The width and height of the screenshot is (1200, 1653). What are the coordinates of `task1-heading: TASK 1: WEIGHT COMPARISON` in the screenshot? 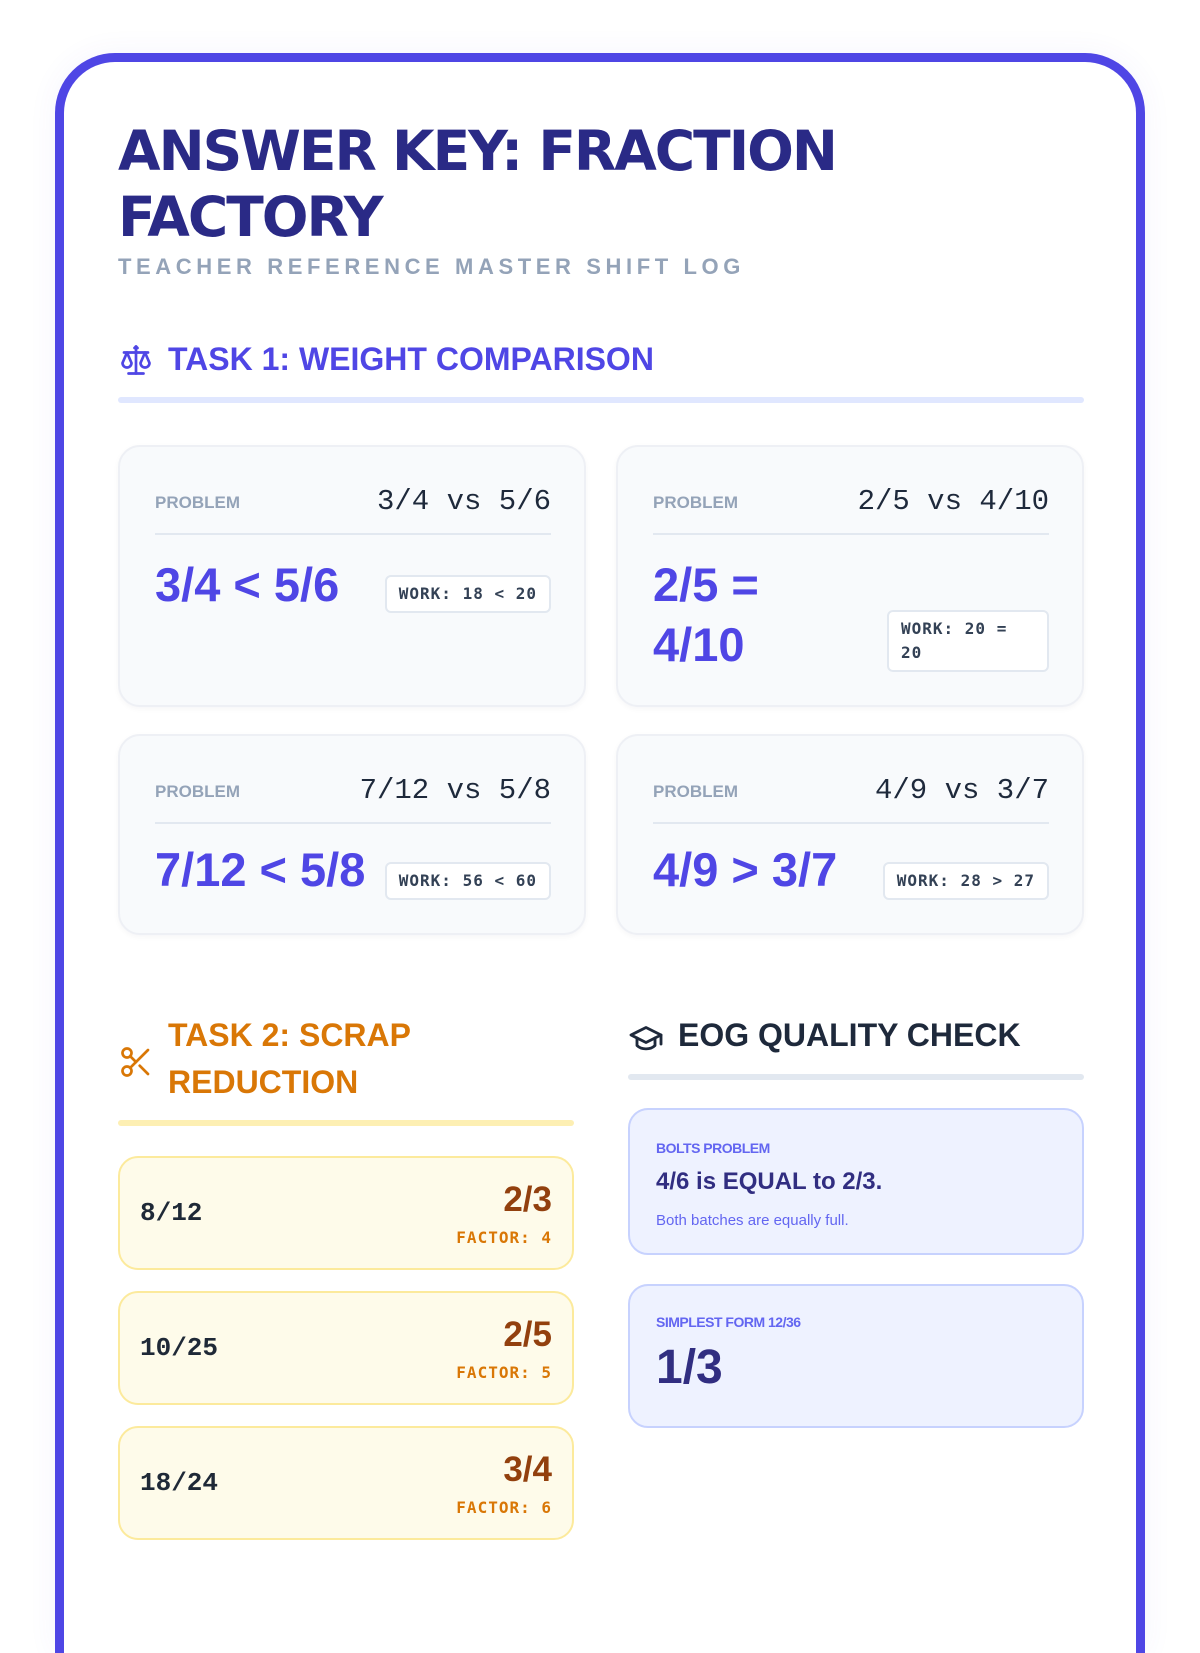 It's located at (386, 359).